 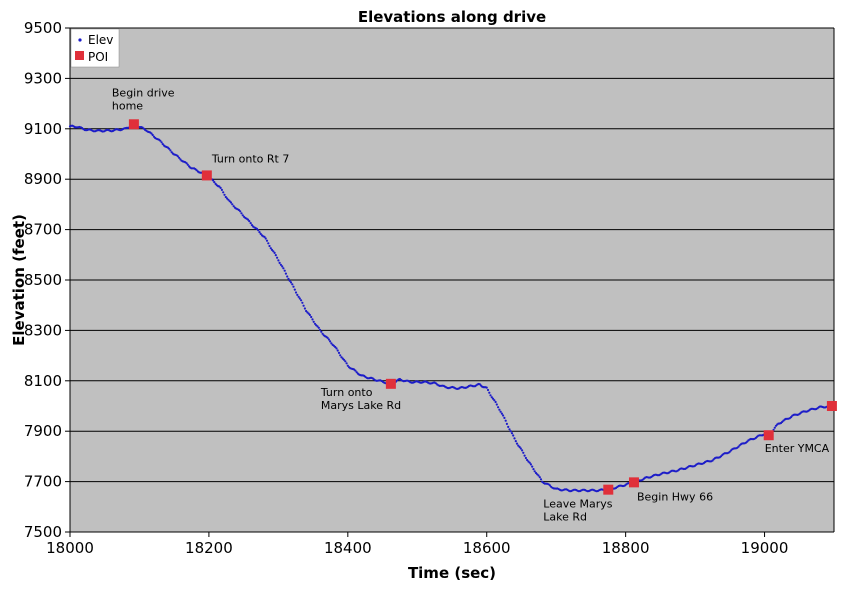 What do you see at coordinates (43, 431) in the screenshot?
I see `y-tick-label: 7900` at bounding box center [43, 431].